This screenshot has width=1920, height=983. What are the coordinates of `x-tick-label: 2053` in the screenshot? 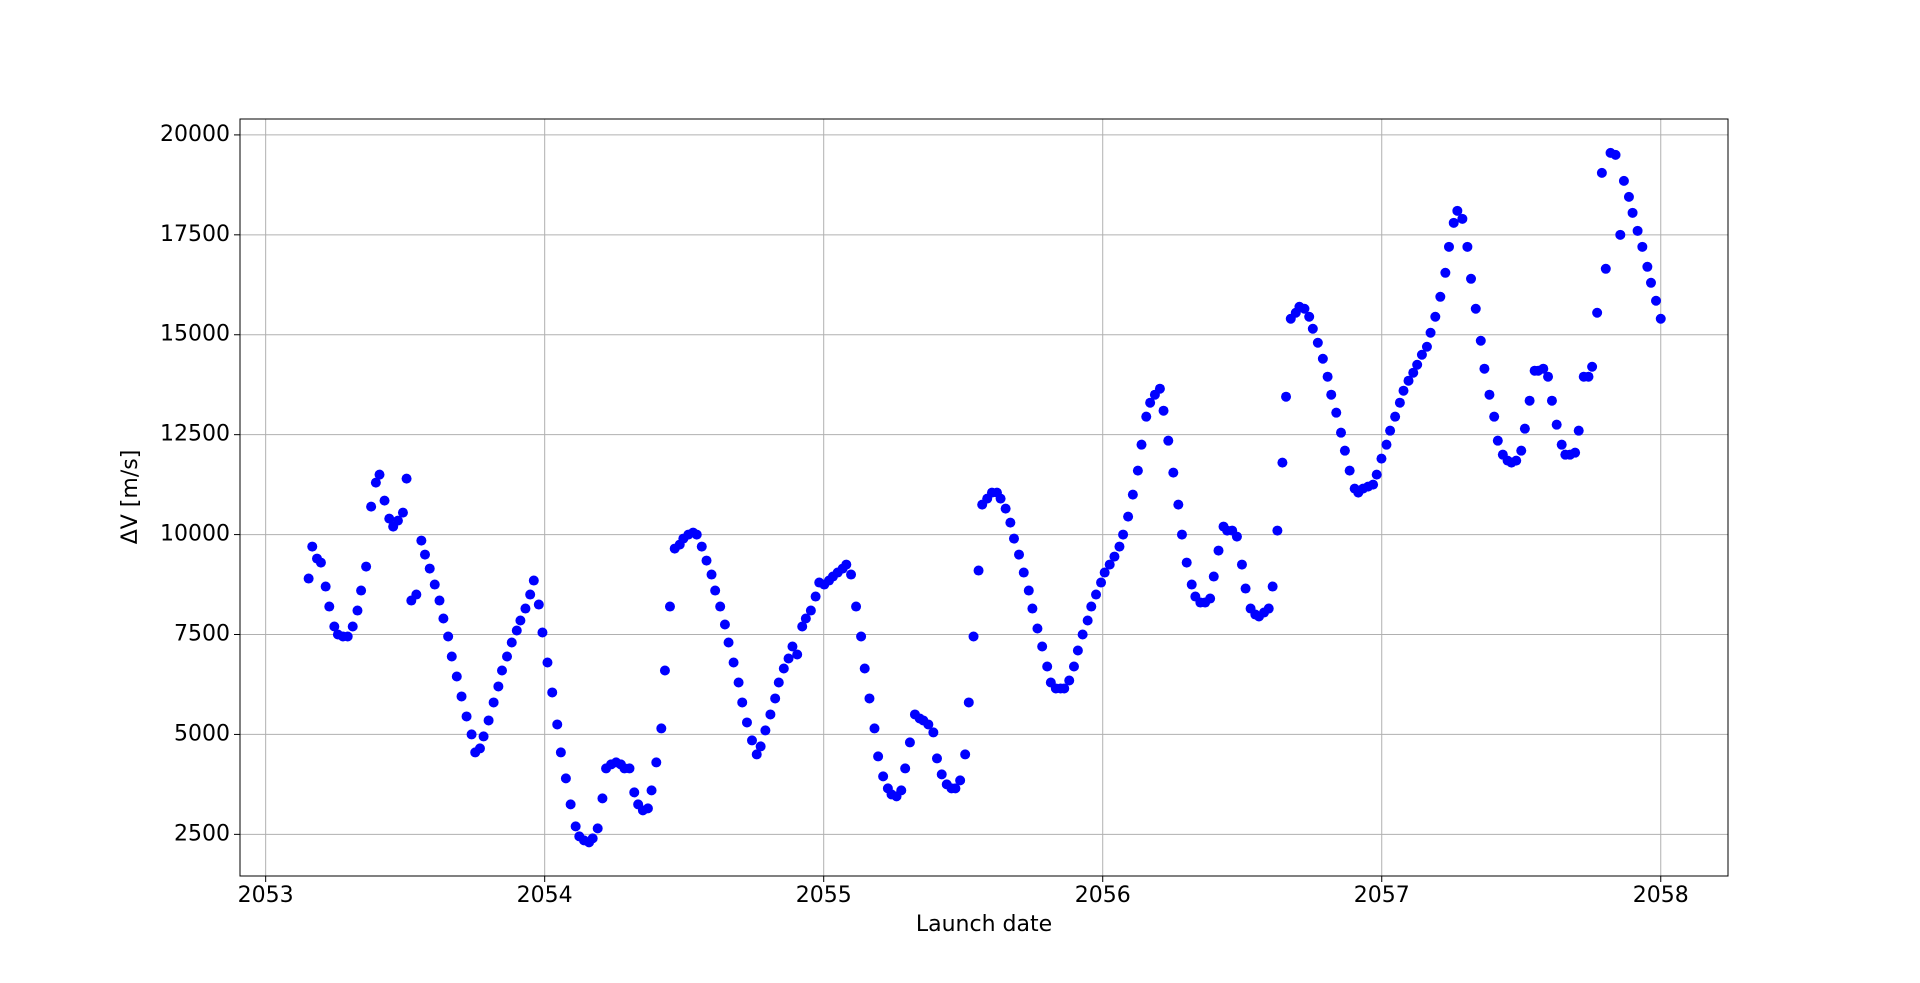 It's located at (266, 895).